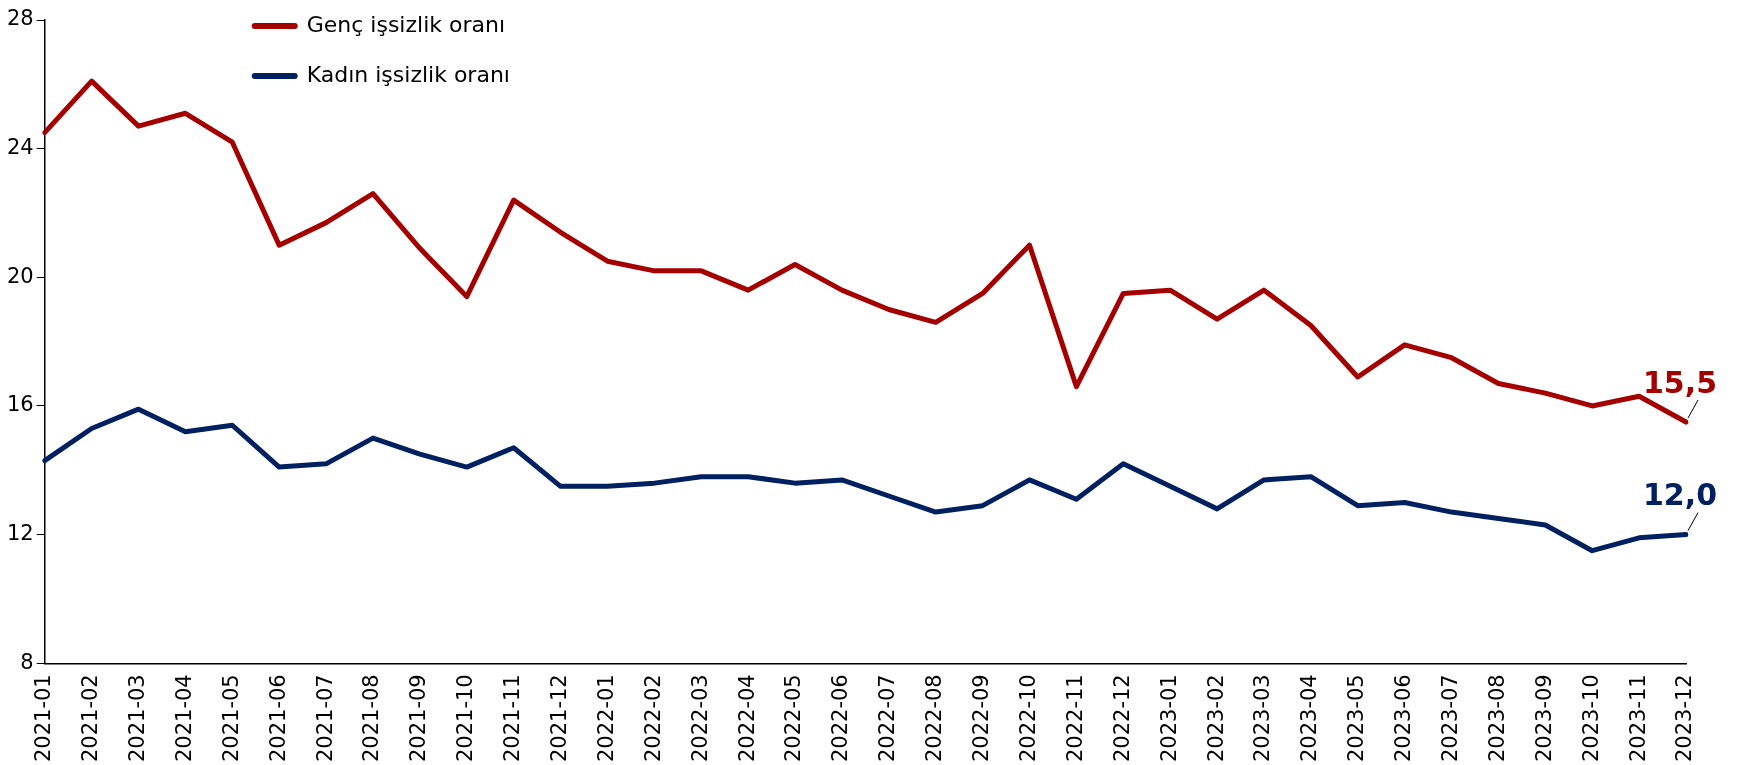  I want to click on x-tick-label: 2022-08, so click(934, 718).